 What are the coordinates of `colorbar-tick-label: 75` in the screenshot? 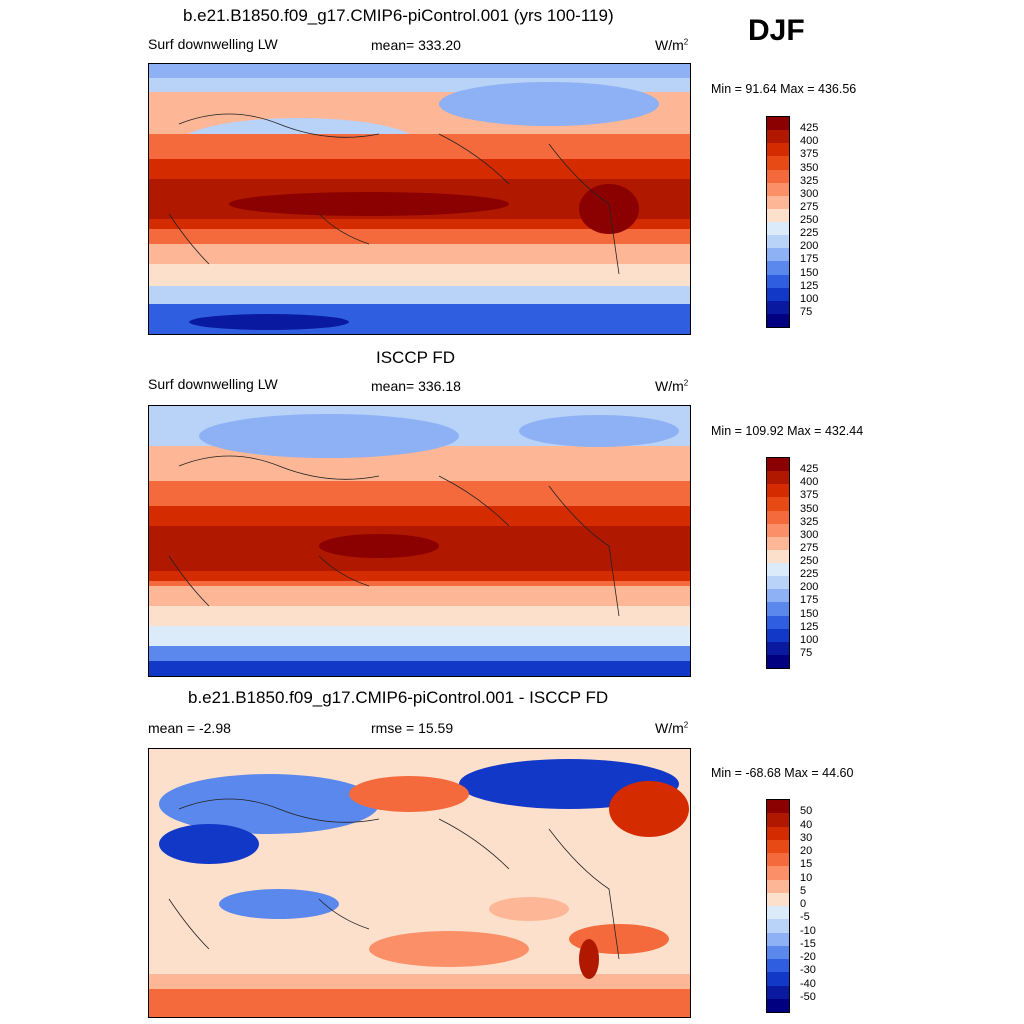 It's located at (806, 652).